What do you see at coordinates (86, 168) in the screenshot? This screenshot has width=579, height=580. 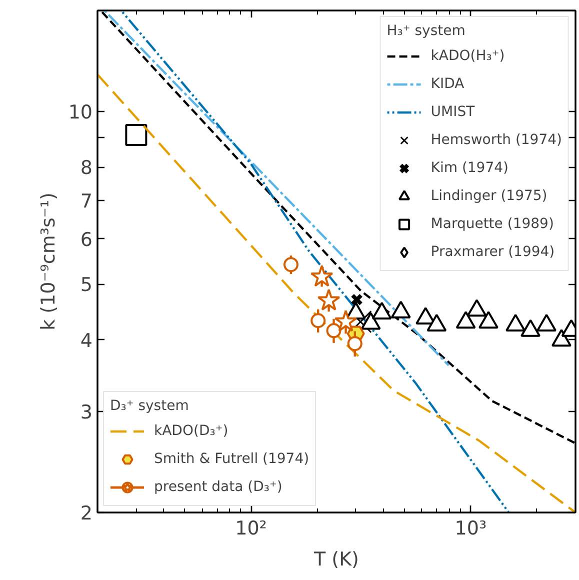 I see `y-tick-label: 8` at bounding box center [86, 168].